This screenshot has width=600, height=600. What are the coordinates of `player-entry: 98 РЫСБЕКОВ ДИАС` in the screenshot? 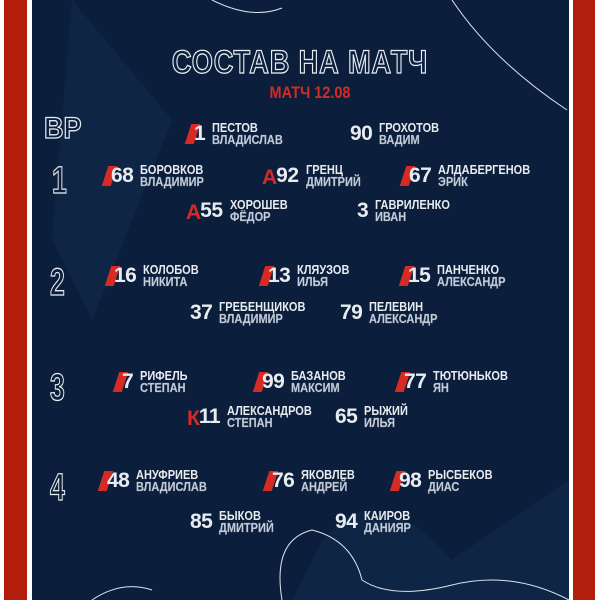 It's located at (445, 481).